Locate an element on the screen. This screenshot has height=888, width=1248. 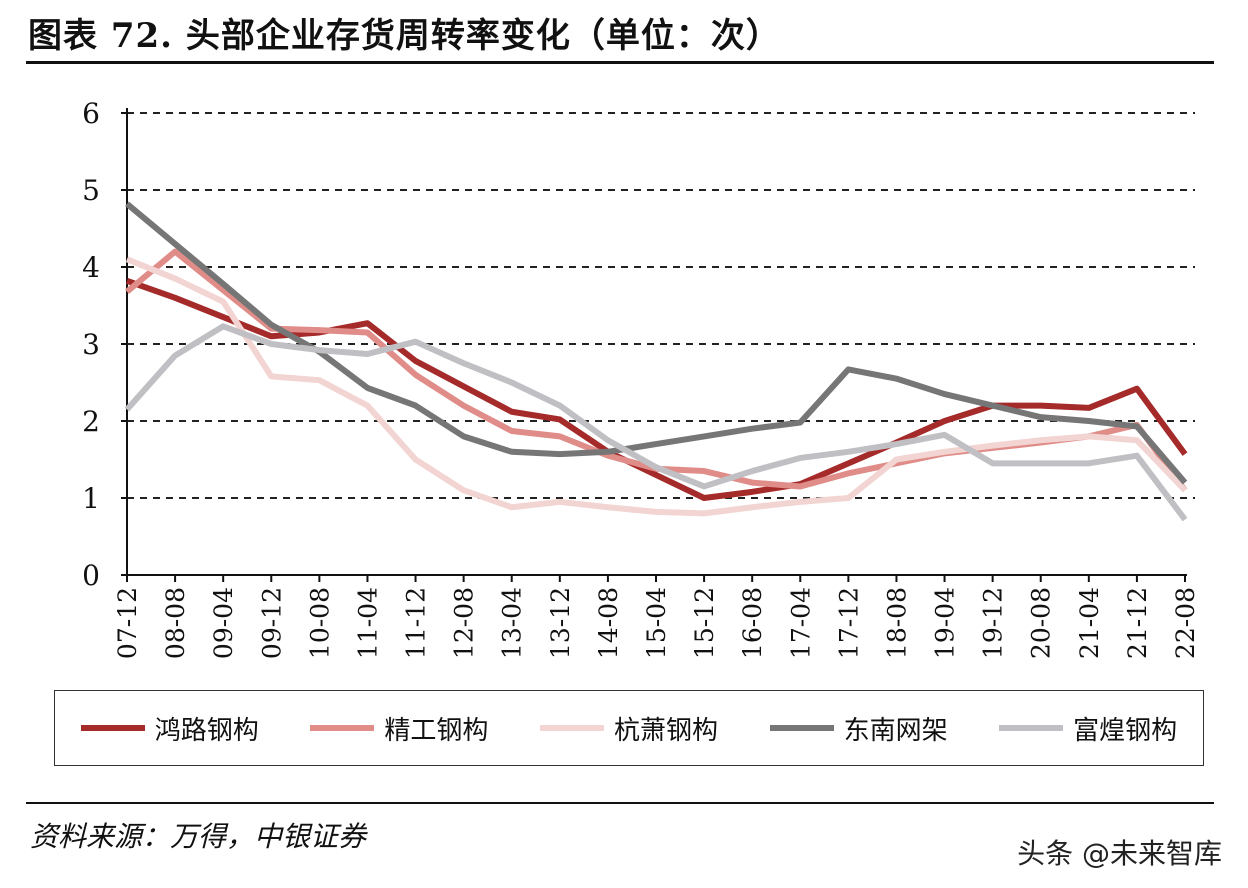
footer-divider is located at coordinates (620, 803).